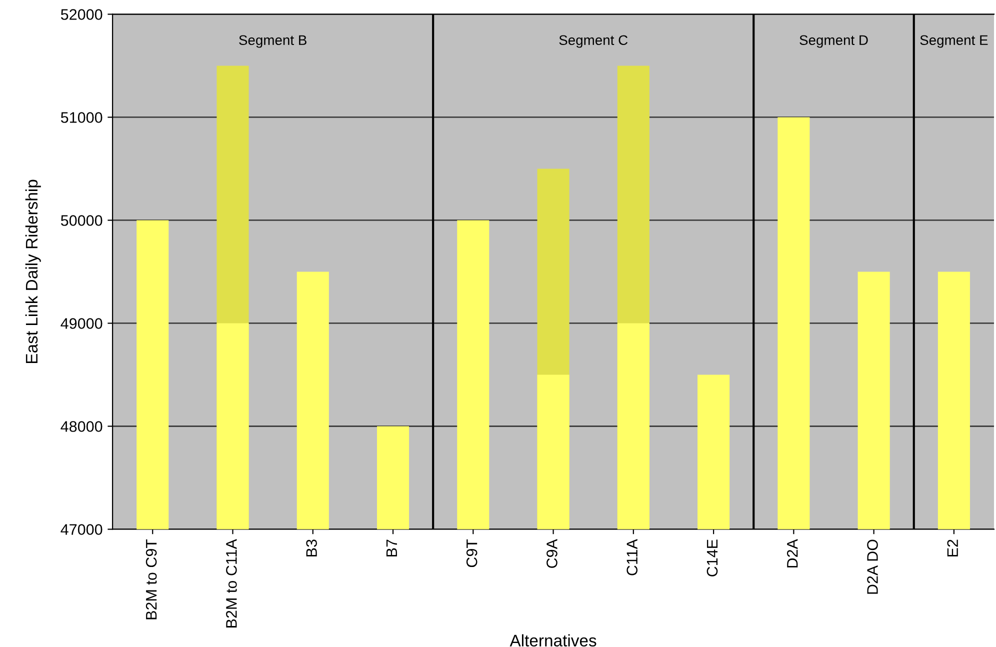 Image resolution: width=996 pixels, height=647 pixels. What do you see at coordinates (81, 14) in the screenshot?
I see `y-tick-label: 52000` at bounding box center [81, 14].